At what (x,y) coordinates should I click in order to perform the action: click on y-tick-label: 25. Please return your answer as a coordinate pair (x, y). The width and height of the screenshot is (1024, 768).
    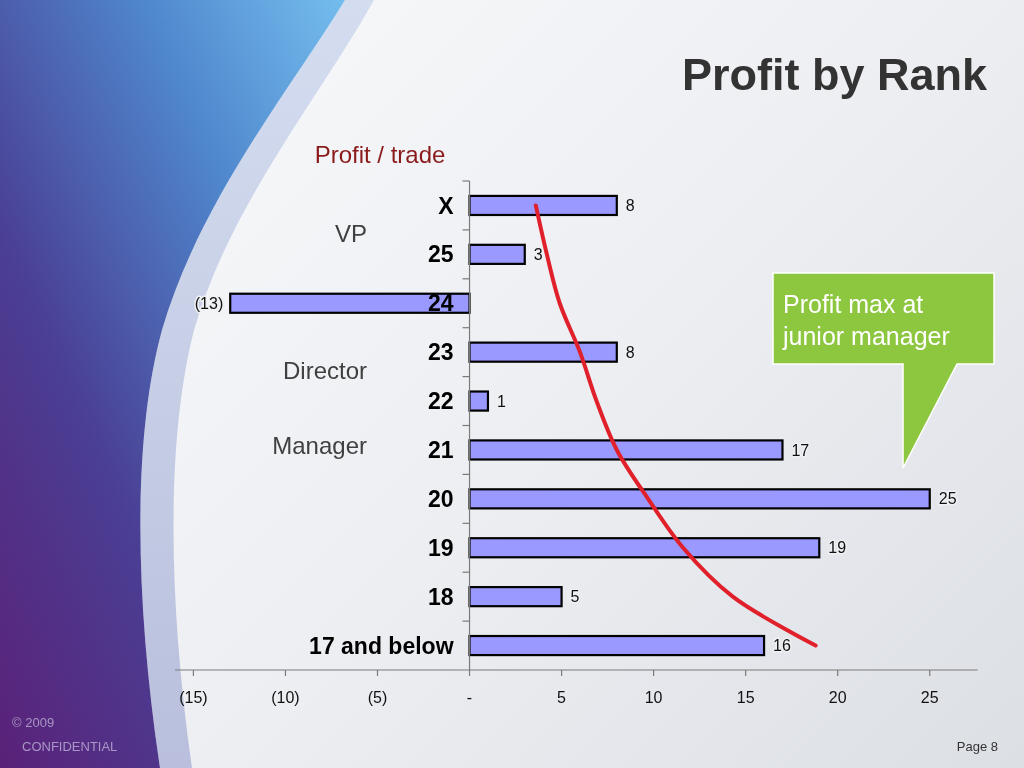
    Looking at the image, I should click on (440, 254).